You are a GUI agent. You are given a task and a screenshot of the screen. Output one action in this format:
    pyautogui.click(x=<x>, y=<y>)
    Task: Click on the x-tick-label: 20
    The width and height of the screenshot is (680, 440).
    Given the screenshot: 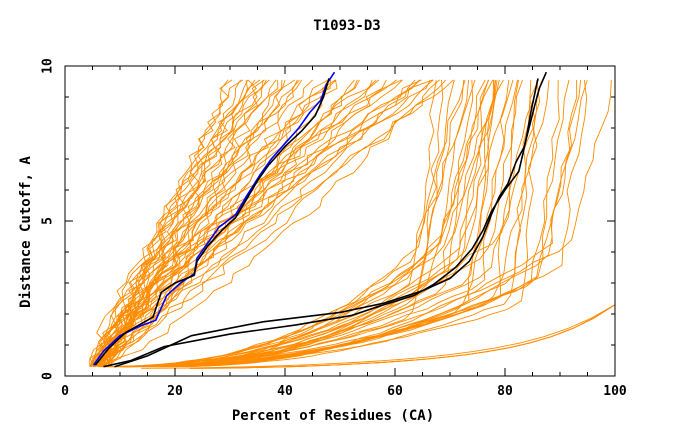 What is the action you would take?
    pyautogui.click(x=175, y=391)
    